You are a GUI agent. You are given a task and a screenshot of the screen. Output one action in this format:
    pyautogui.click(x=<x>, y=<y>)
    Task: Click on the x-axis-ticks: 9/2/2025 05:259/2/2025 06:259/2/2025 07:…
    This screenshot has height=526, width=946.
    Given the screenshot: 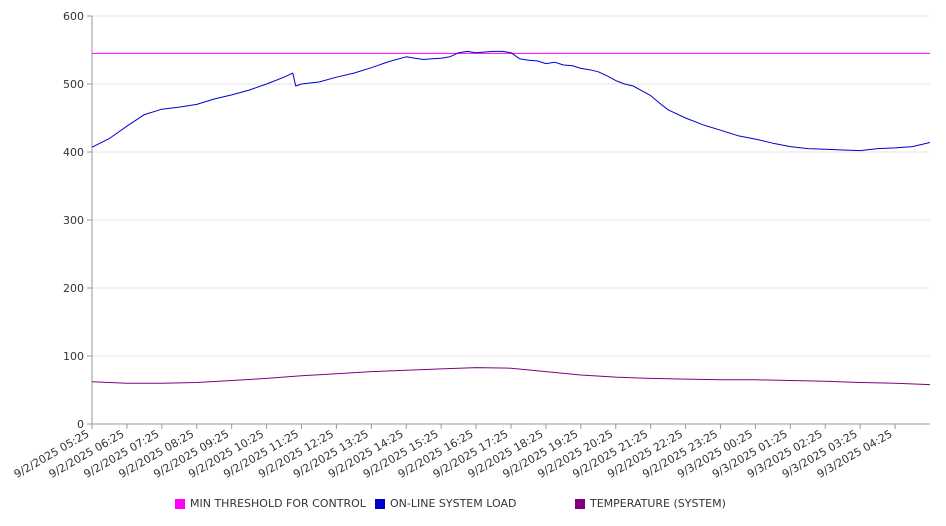 What is the action you would take?
    pyautogui.click(x=454, y=452)
    